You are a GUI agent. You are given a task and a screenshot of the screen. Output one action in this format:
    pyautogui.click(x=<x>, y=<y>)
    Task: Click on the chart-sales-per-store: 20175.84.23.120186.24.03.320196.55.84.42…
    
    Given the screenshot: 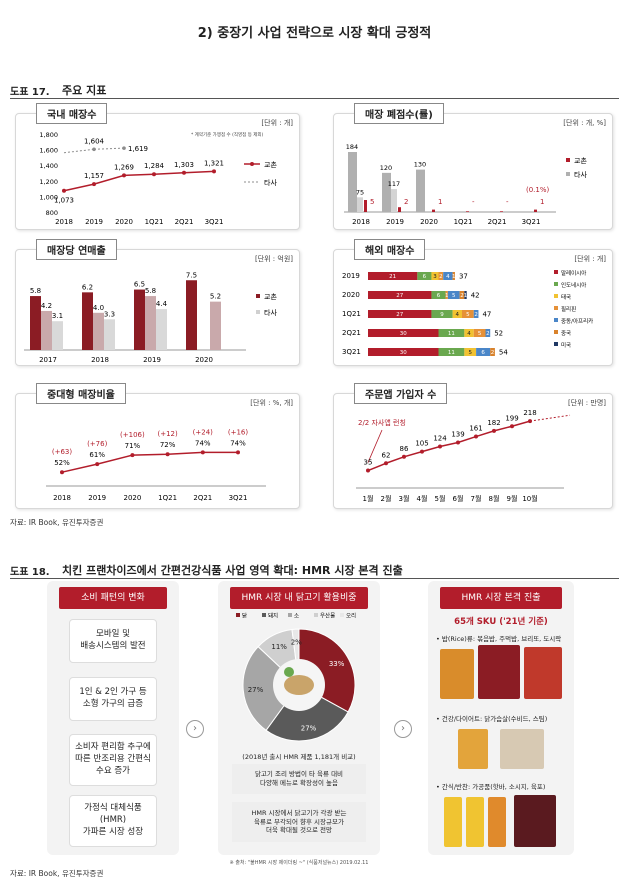 What is the action you would take?
    pyautogui.click(x=150, y=317)
    